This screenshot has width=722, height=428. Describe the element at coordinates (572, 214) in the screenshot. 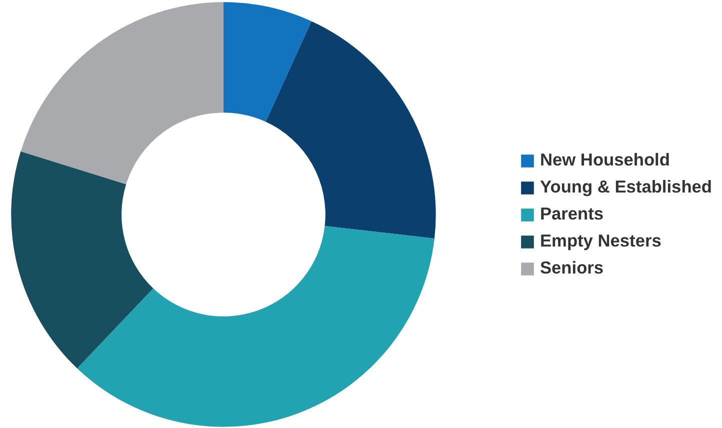

I see `legend-label: Parents` at that location.